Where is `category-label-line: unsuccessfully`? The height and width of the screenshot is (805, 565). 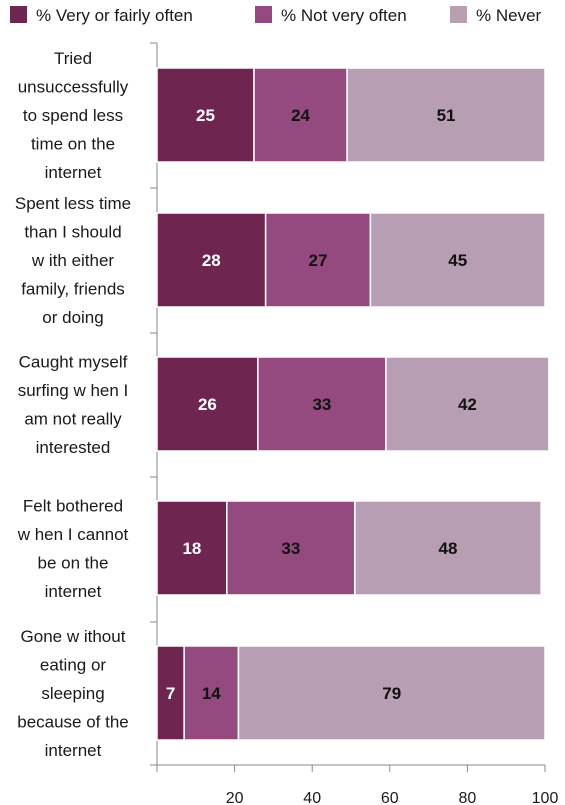
category-label-line: unsuccessfully is located at coordinates (73, 87).